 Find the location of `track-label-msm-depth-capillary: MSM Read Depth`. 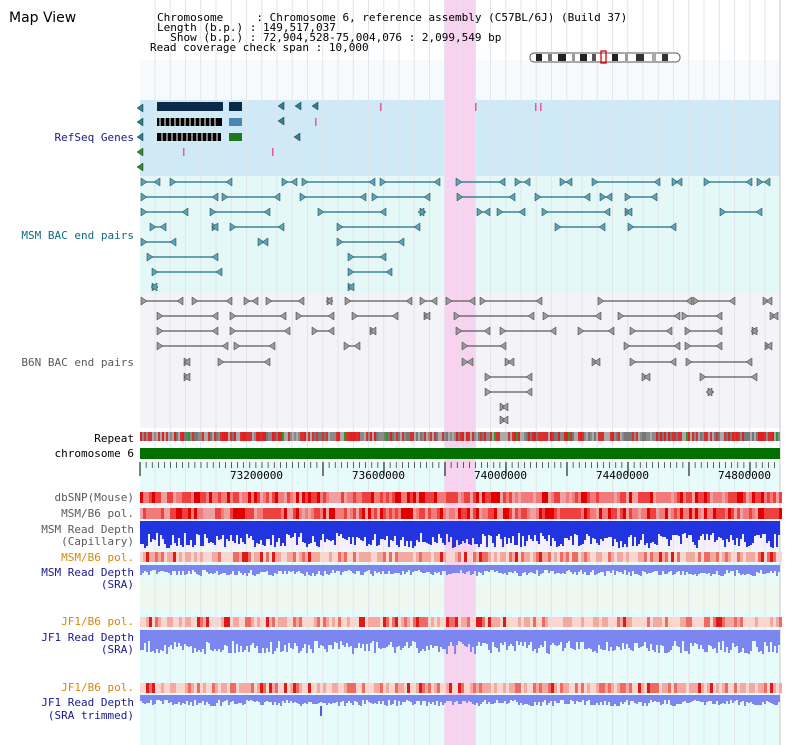

track-label-msm-depth-capillary: MSM Read Depth is located at coordinates (87, 529).